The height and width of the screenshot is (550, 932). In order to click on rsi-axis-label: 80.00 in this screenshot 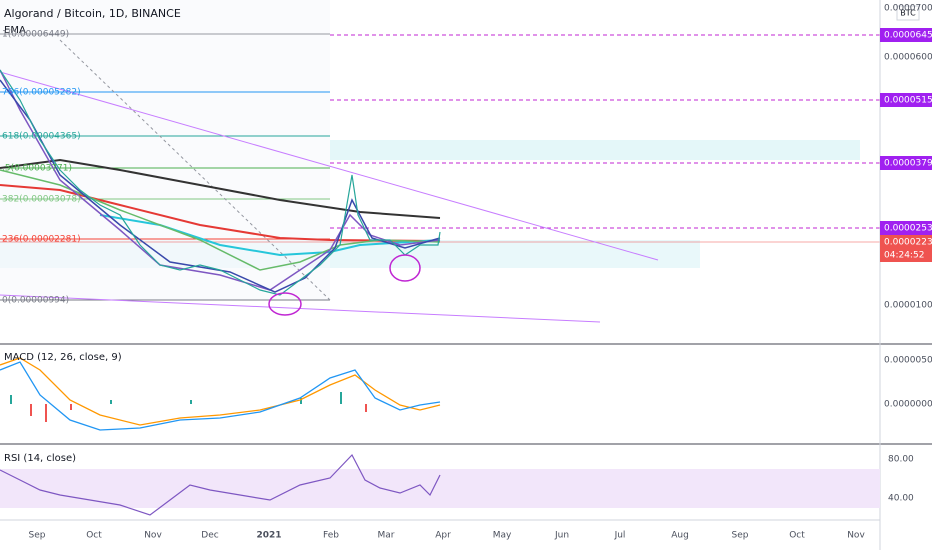, I will do `click(901, 460)`.